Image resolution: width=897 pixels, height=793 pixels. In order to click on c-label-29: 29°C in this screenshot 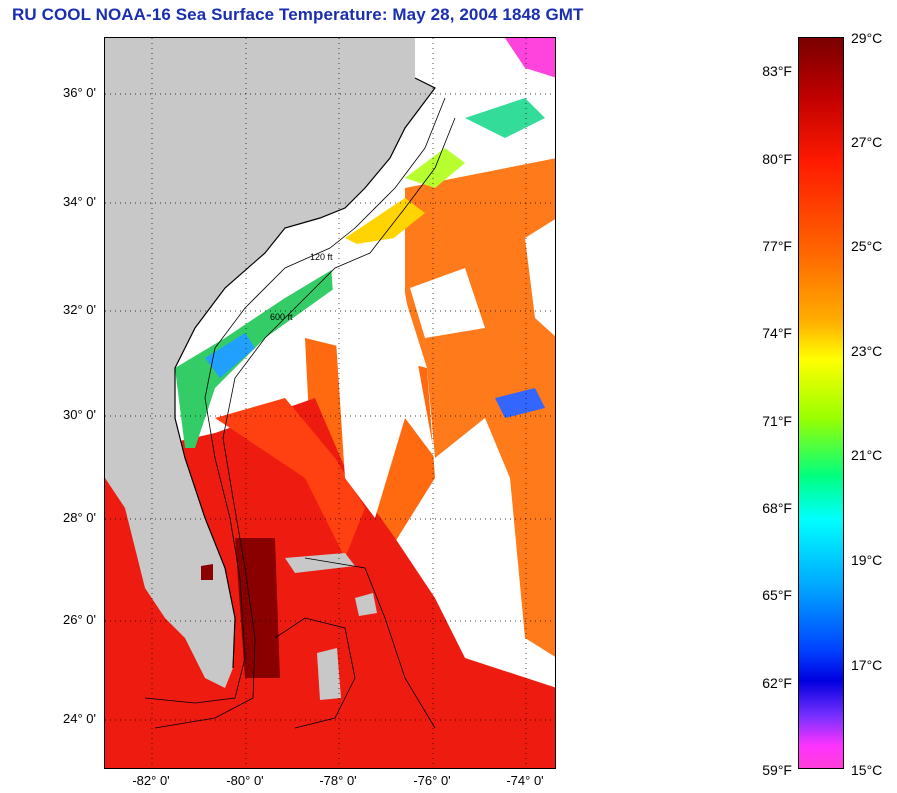, I will do `click(867, 38)`.